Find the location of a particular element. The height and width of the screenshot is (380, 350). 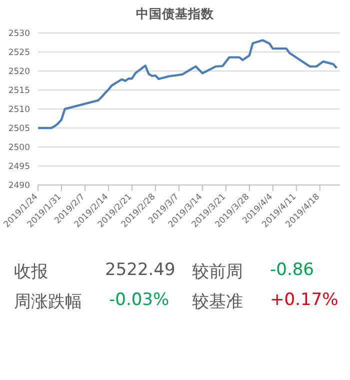

y-tick-label: 2495 is located at coordinates (19, 167).